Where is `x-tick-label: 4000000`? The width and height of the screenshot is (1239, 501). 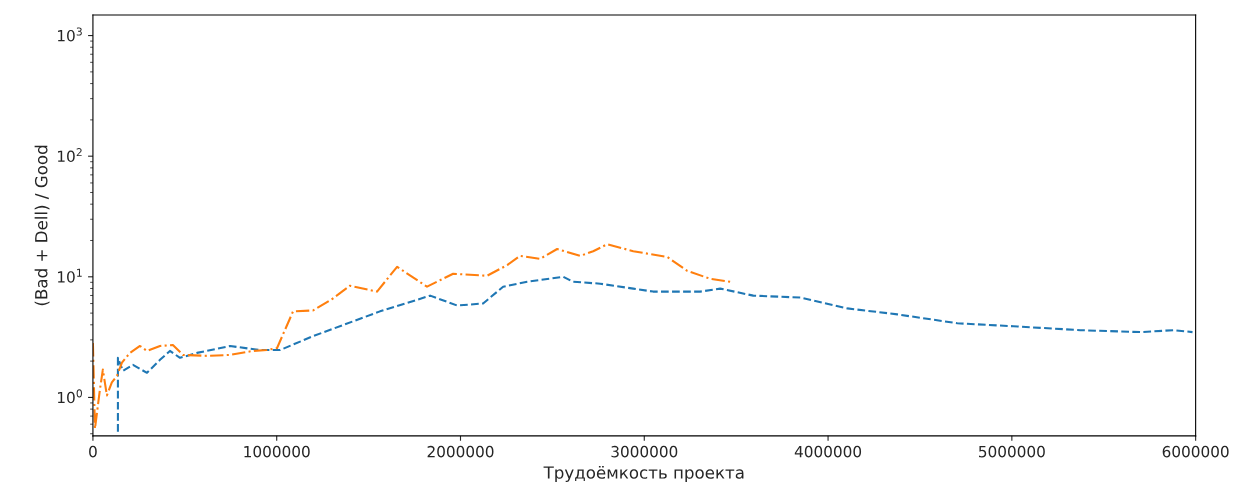
x-tick-label: 4000000 is located at coordinates (828, 451).